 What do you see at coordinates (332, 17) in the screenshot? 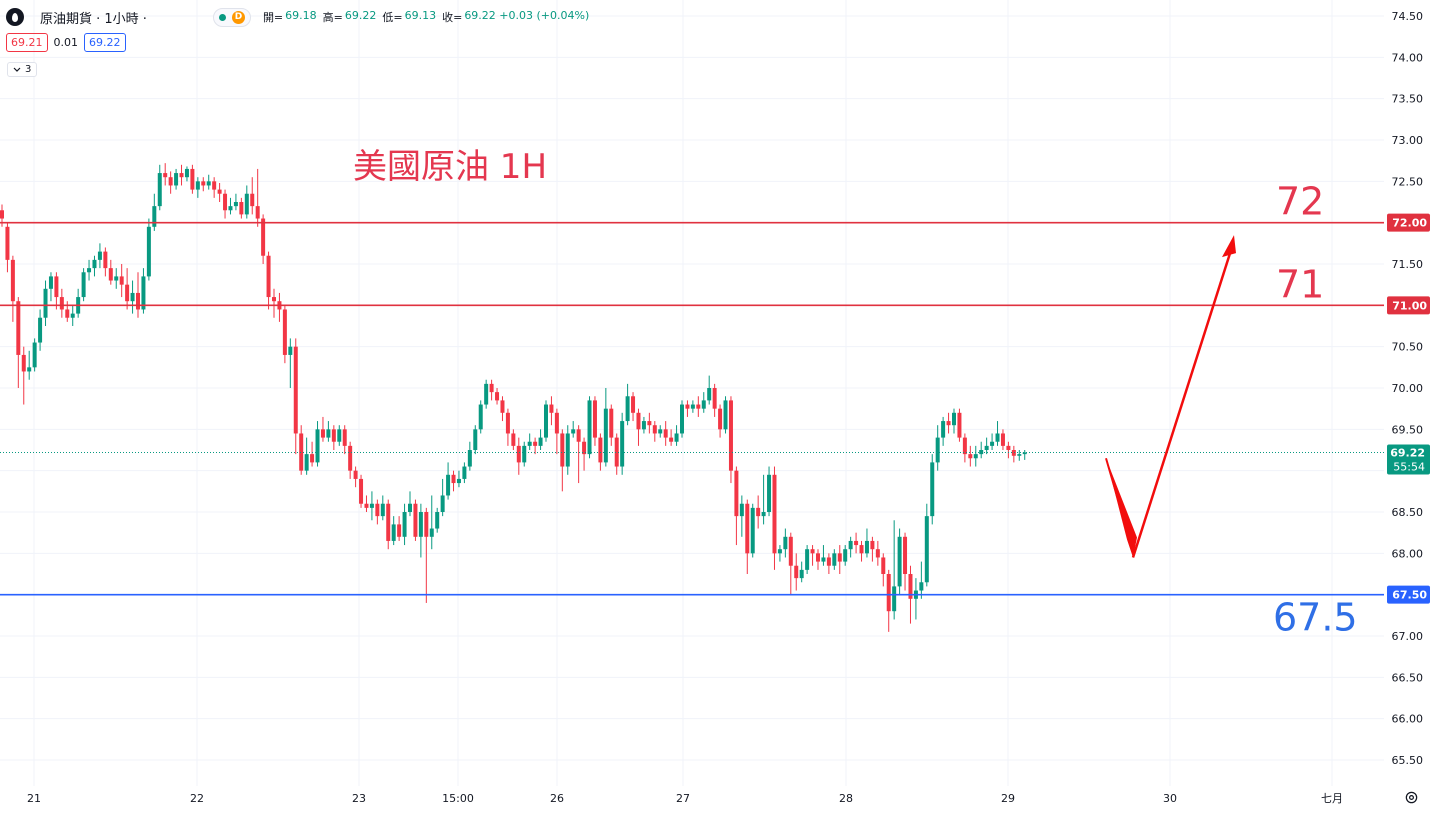
I see `high-label: 高=` at bounding box center [332, 17].